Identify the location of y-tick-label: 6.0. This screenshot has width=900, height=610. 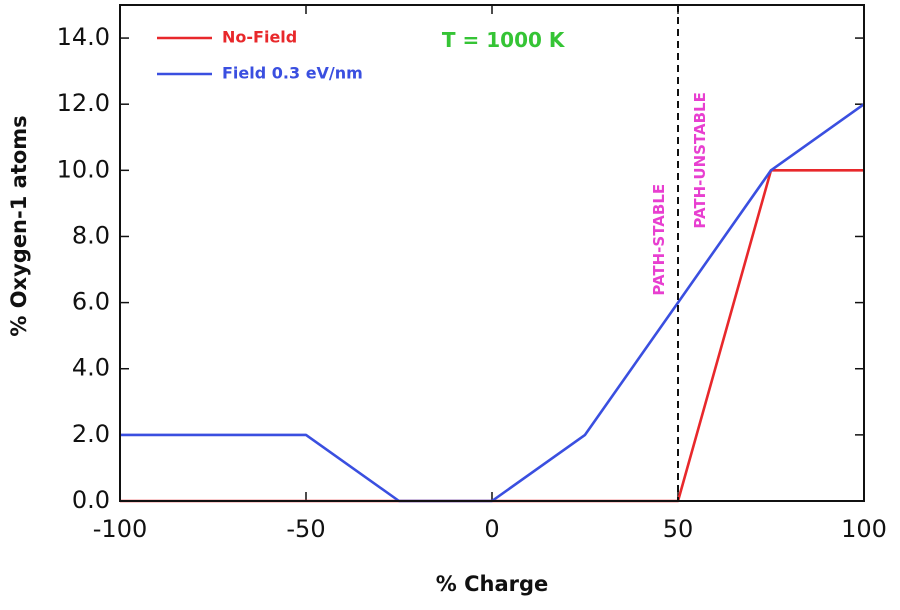
(91, 302).